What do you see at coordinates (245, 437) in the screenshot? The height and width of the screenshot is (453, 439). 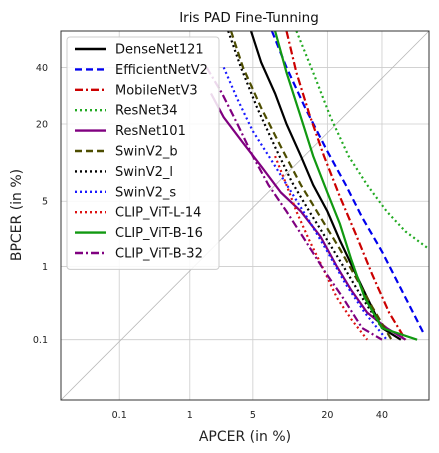 I see `x-axis-label: APCER (in %)` at bounding box center [245, 437].